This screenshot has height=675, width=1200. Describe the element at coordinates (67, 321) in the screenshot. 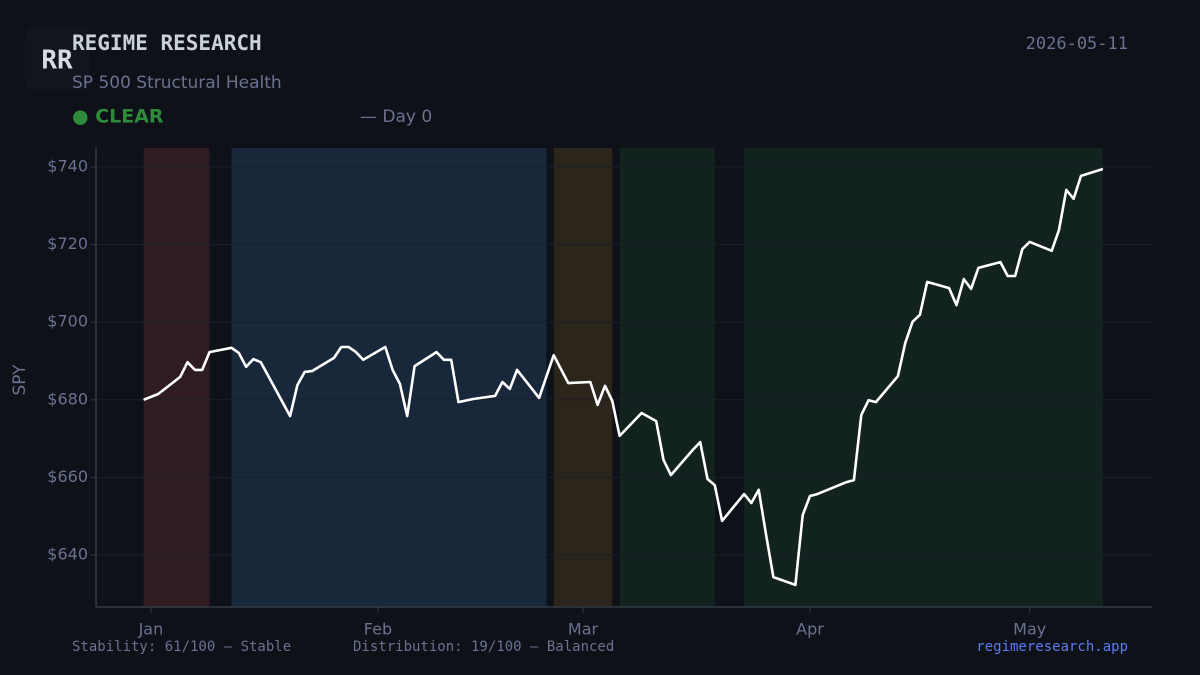

I see `y-tick-label: $700` at that location.